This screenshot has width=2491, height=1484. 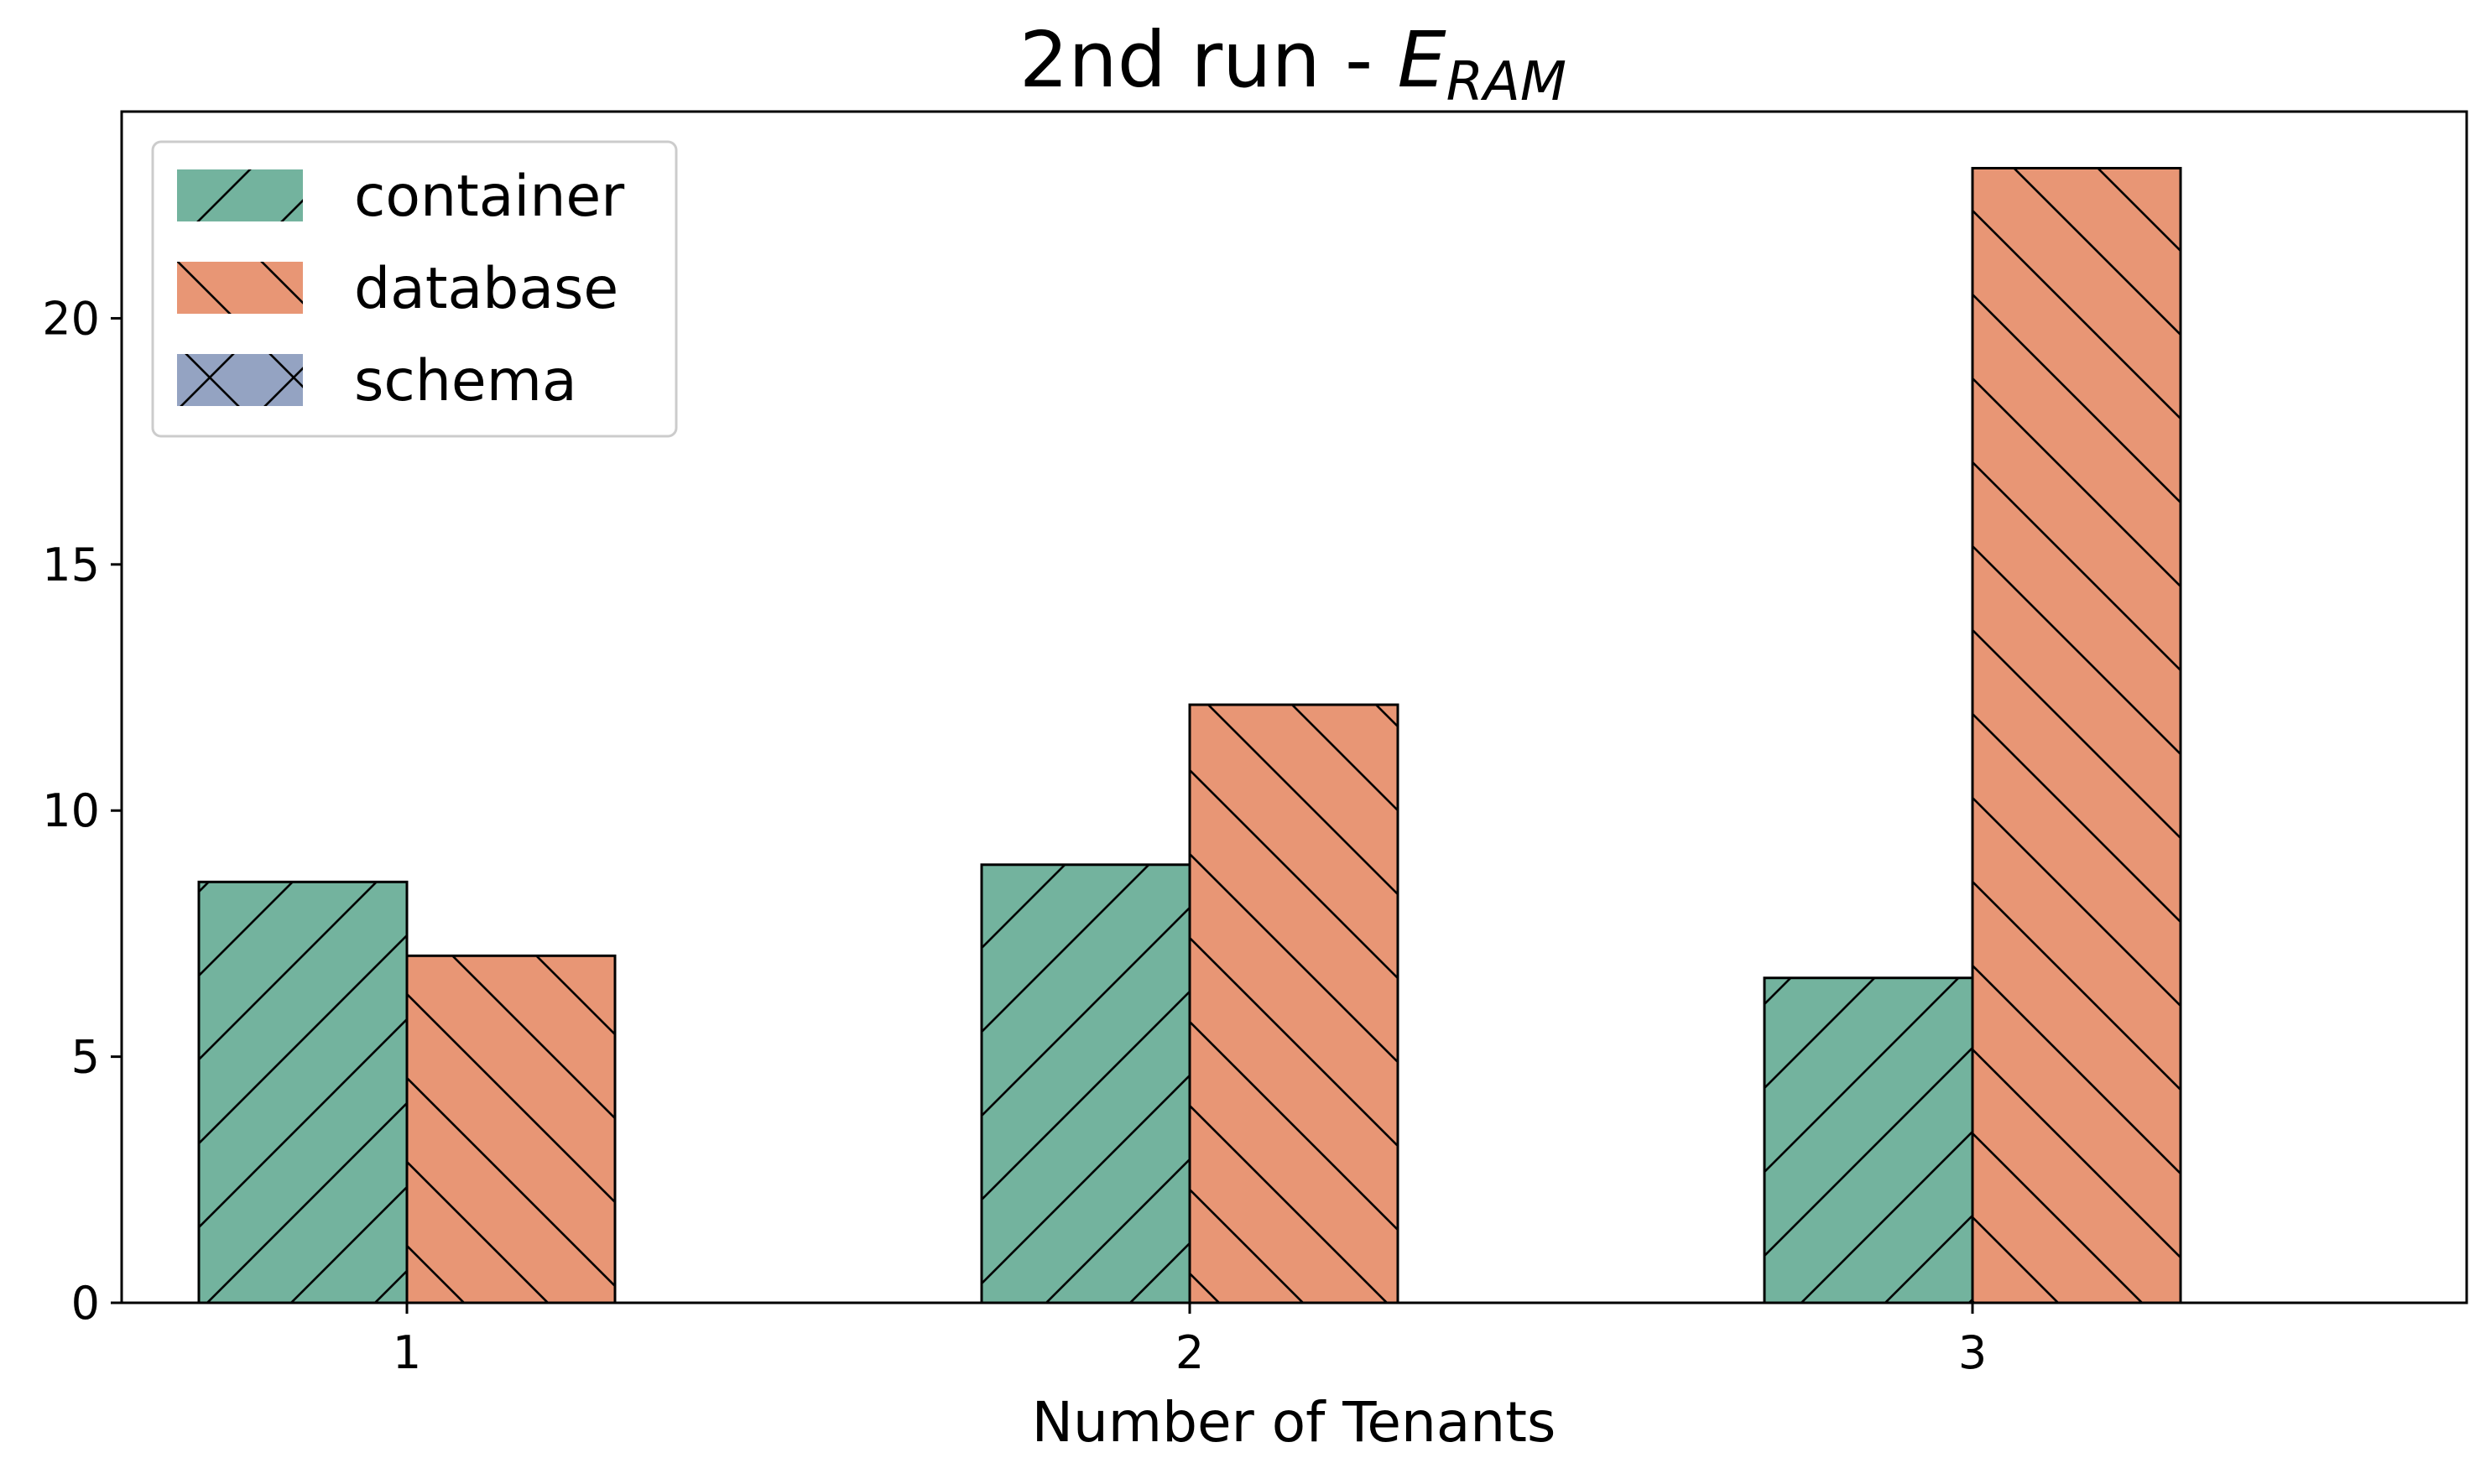 I want to click on legend-item-container: container, so click(x=400, y=197).